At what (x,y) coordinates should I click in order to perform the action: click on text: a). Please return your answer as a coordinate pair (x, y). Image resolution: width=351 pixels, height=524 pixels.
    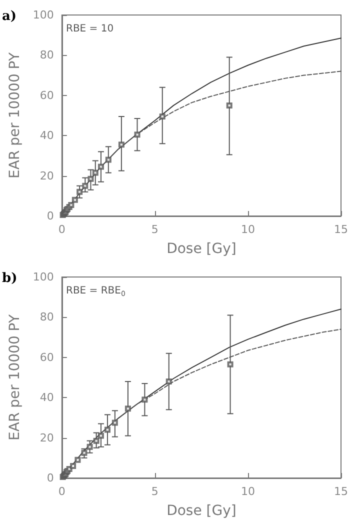
    Looking at the image, I should click on (9, 16).